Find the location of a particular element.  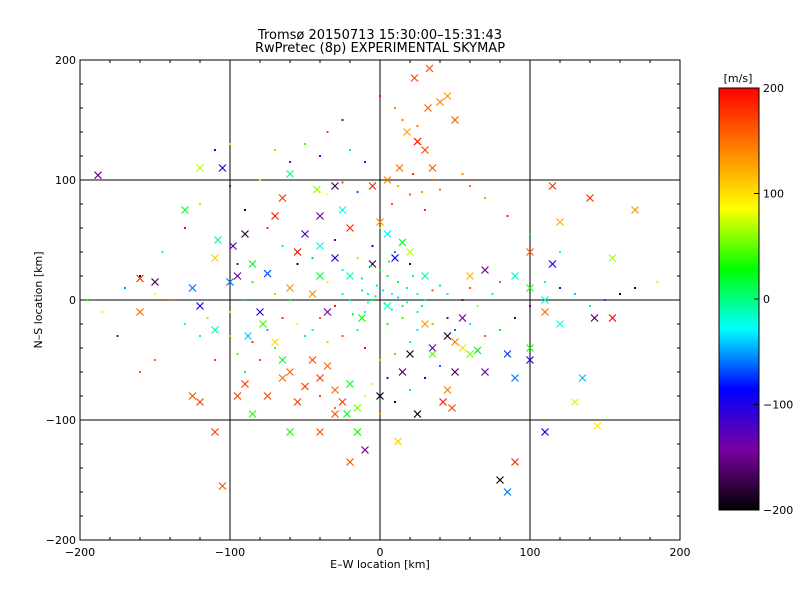

colorbar-gradient is located at coordinates (739, 299).